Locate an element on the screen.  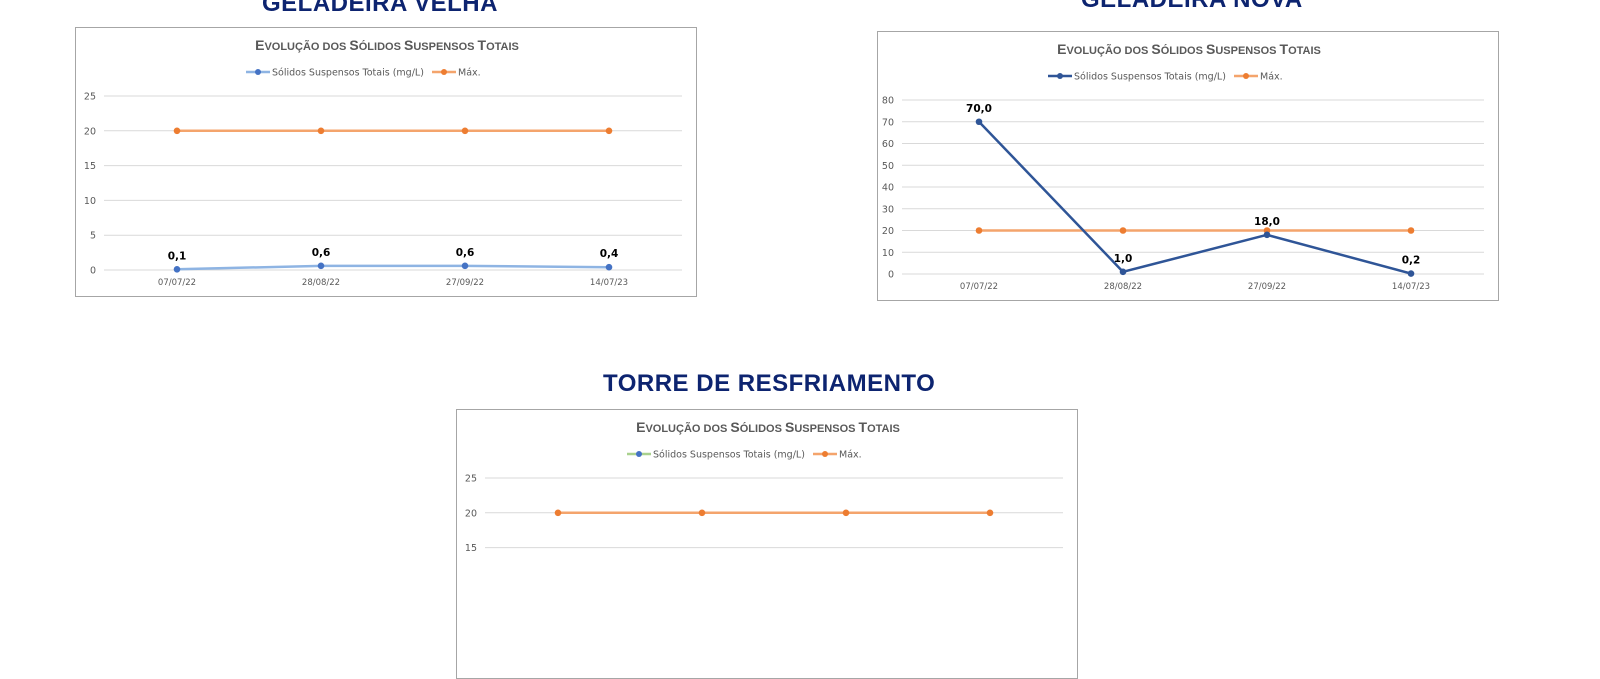
y-tick-label: 5 is located at coordinates (93, 236).